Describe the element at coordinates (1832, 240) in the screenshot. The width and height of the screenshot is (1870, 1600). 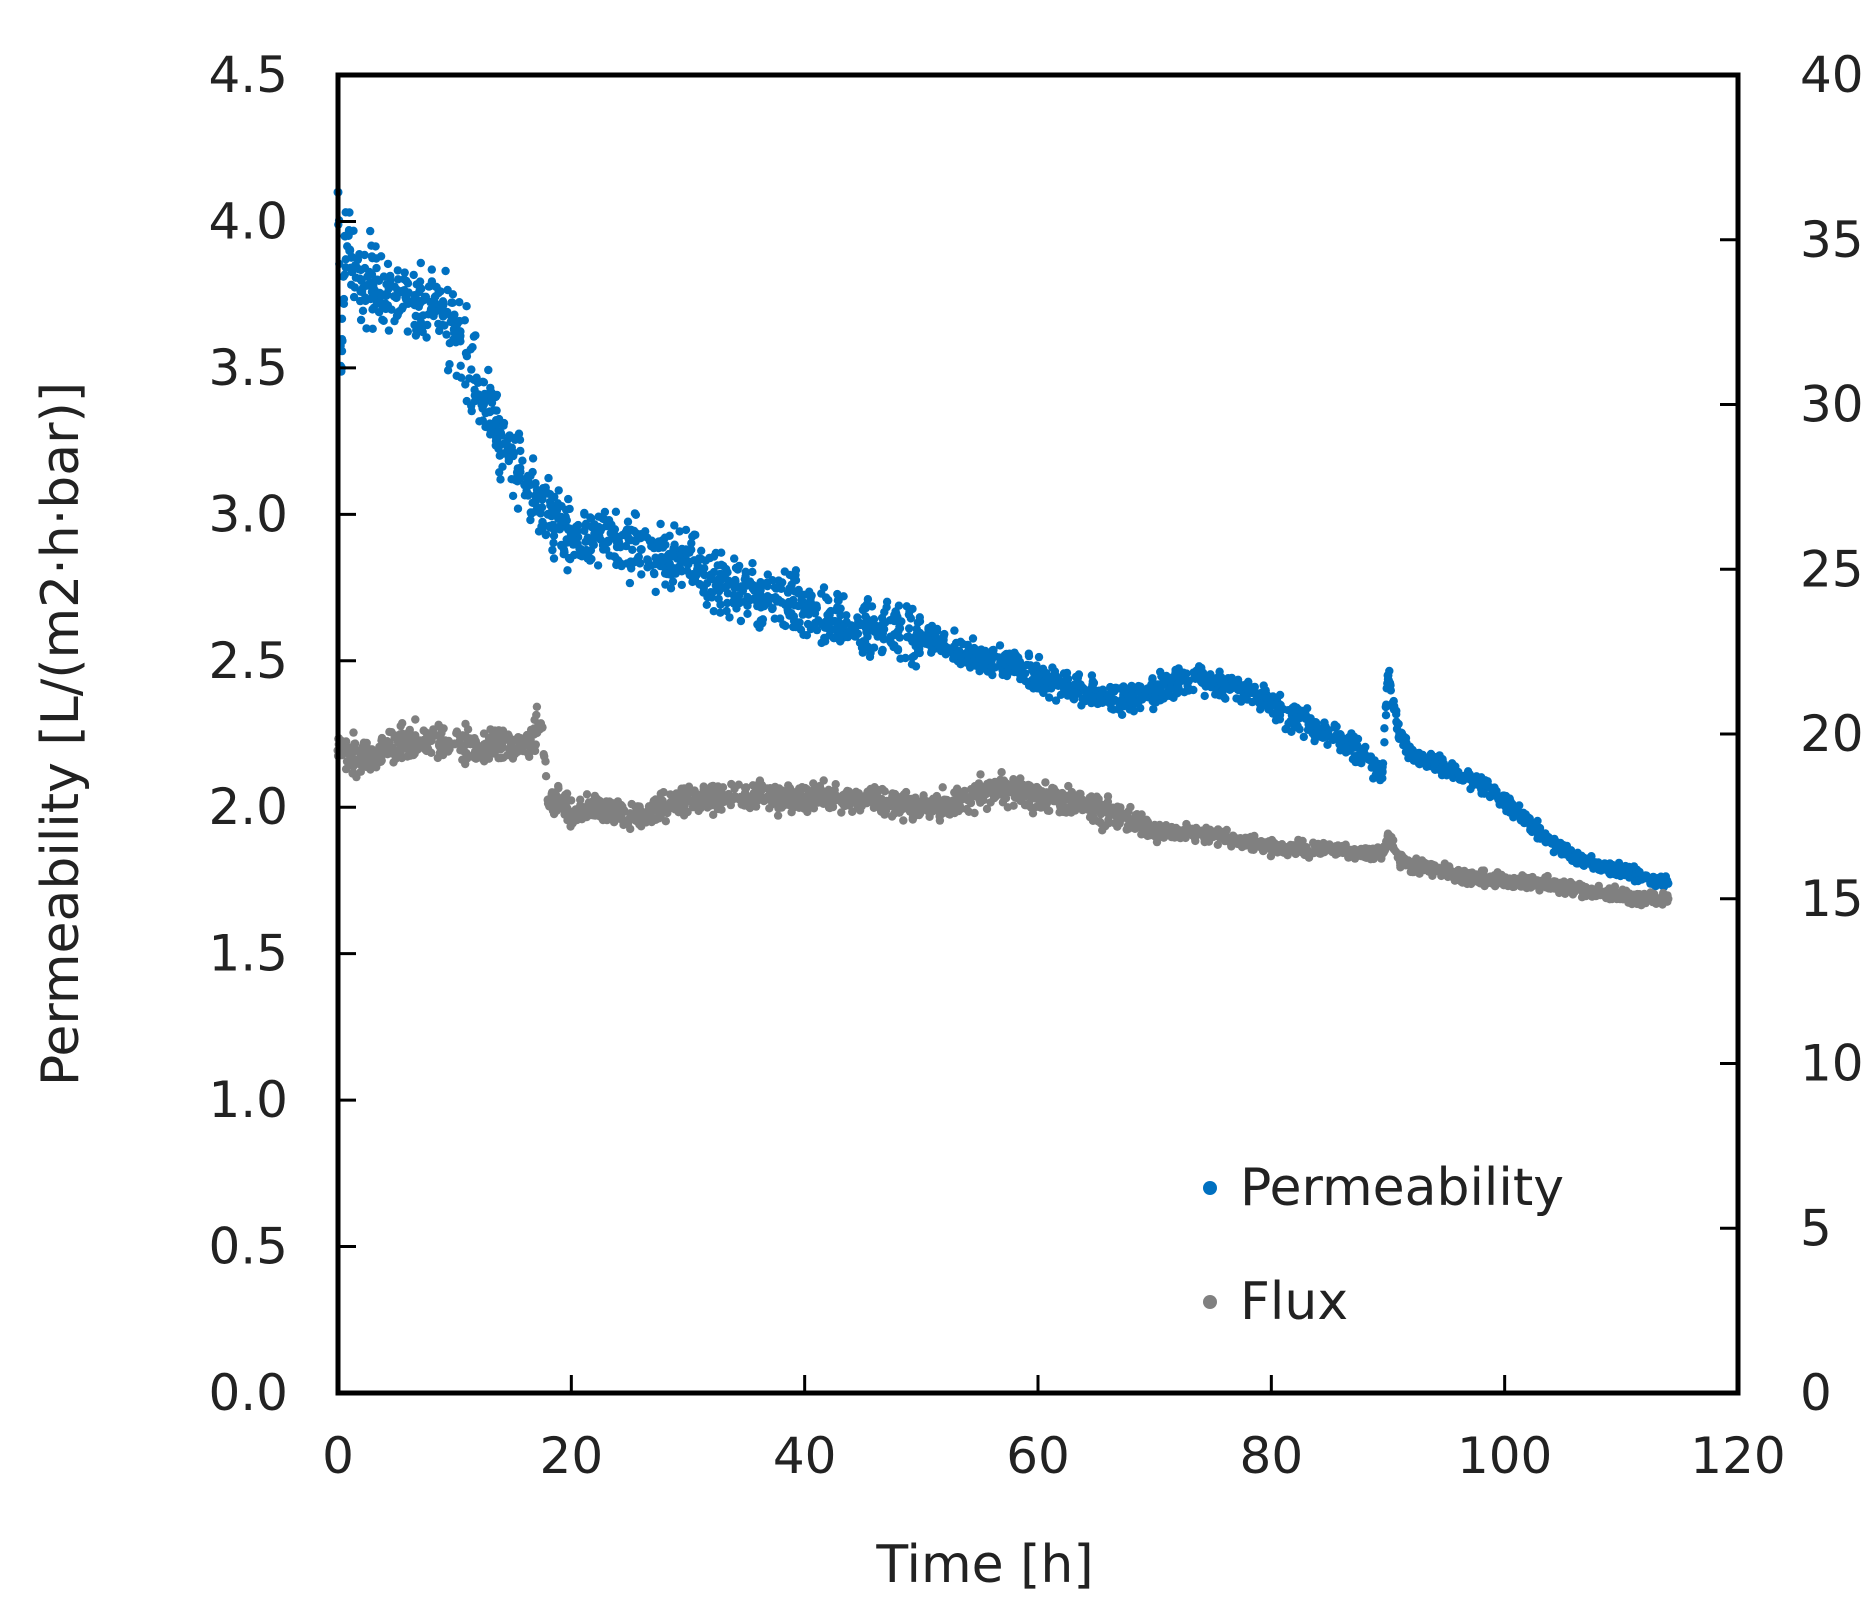
I see `y2-tick-label: 35` at that location.